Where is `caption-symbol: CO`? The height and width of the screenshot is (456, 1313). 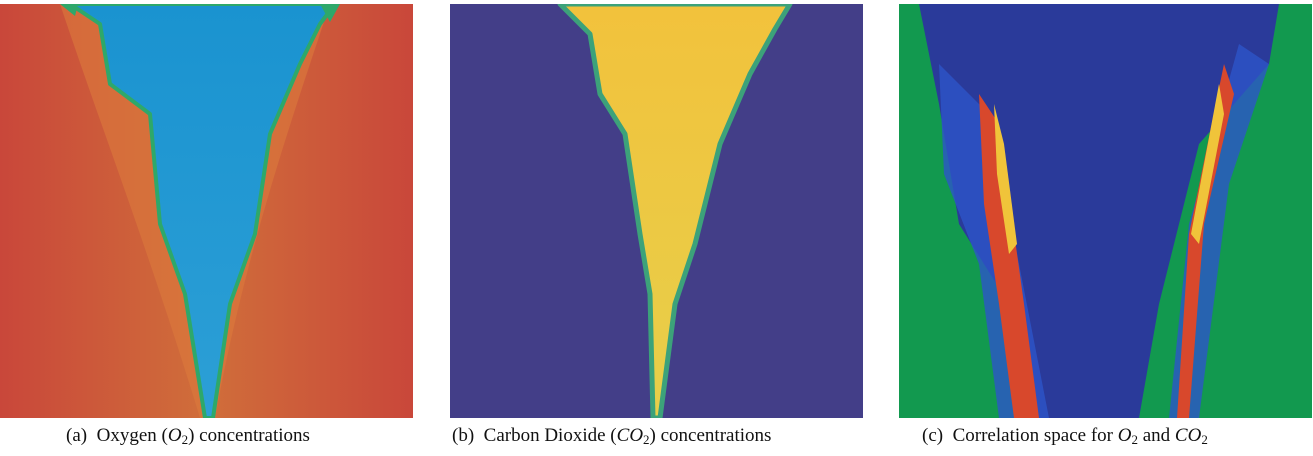 caption-symbol: CO is located at coordinates (630, 435).